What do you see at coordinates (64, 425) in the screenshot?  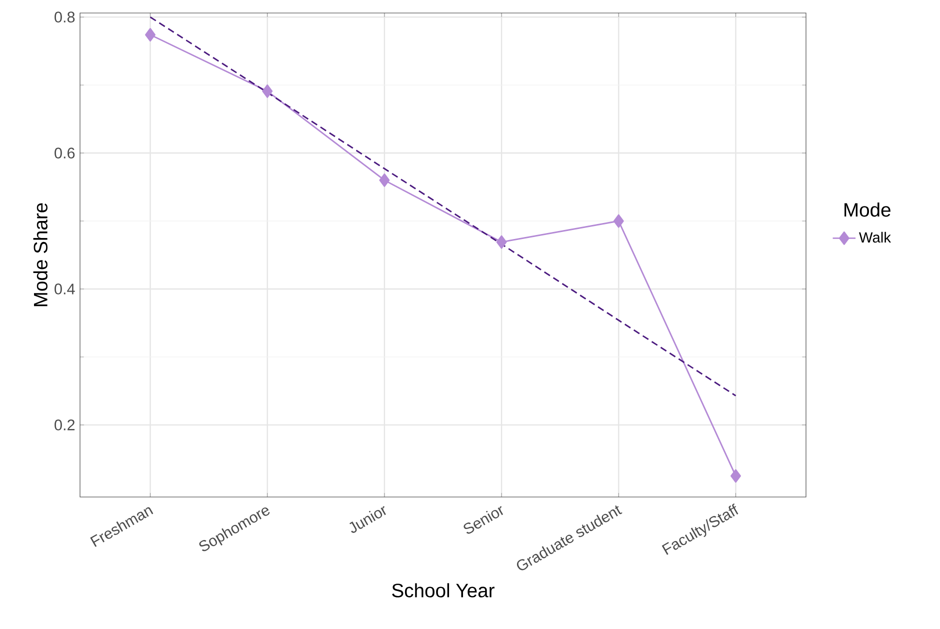 I see `y-tick-label: 0.2` at bounding box center [64, 425].